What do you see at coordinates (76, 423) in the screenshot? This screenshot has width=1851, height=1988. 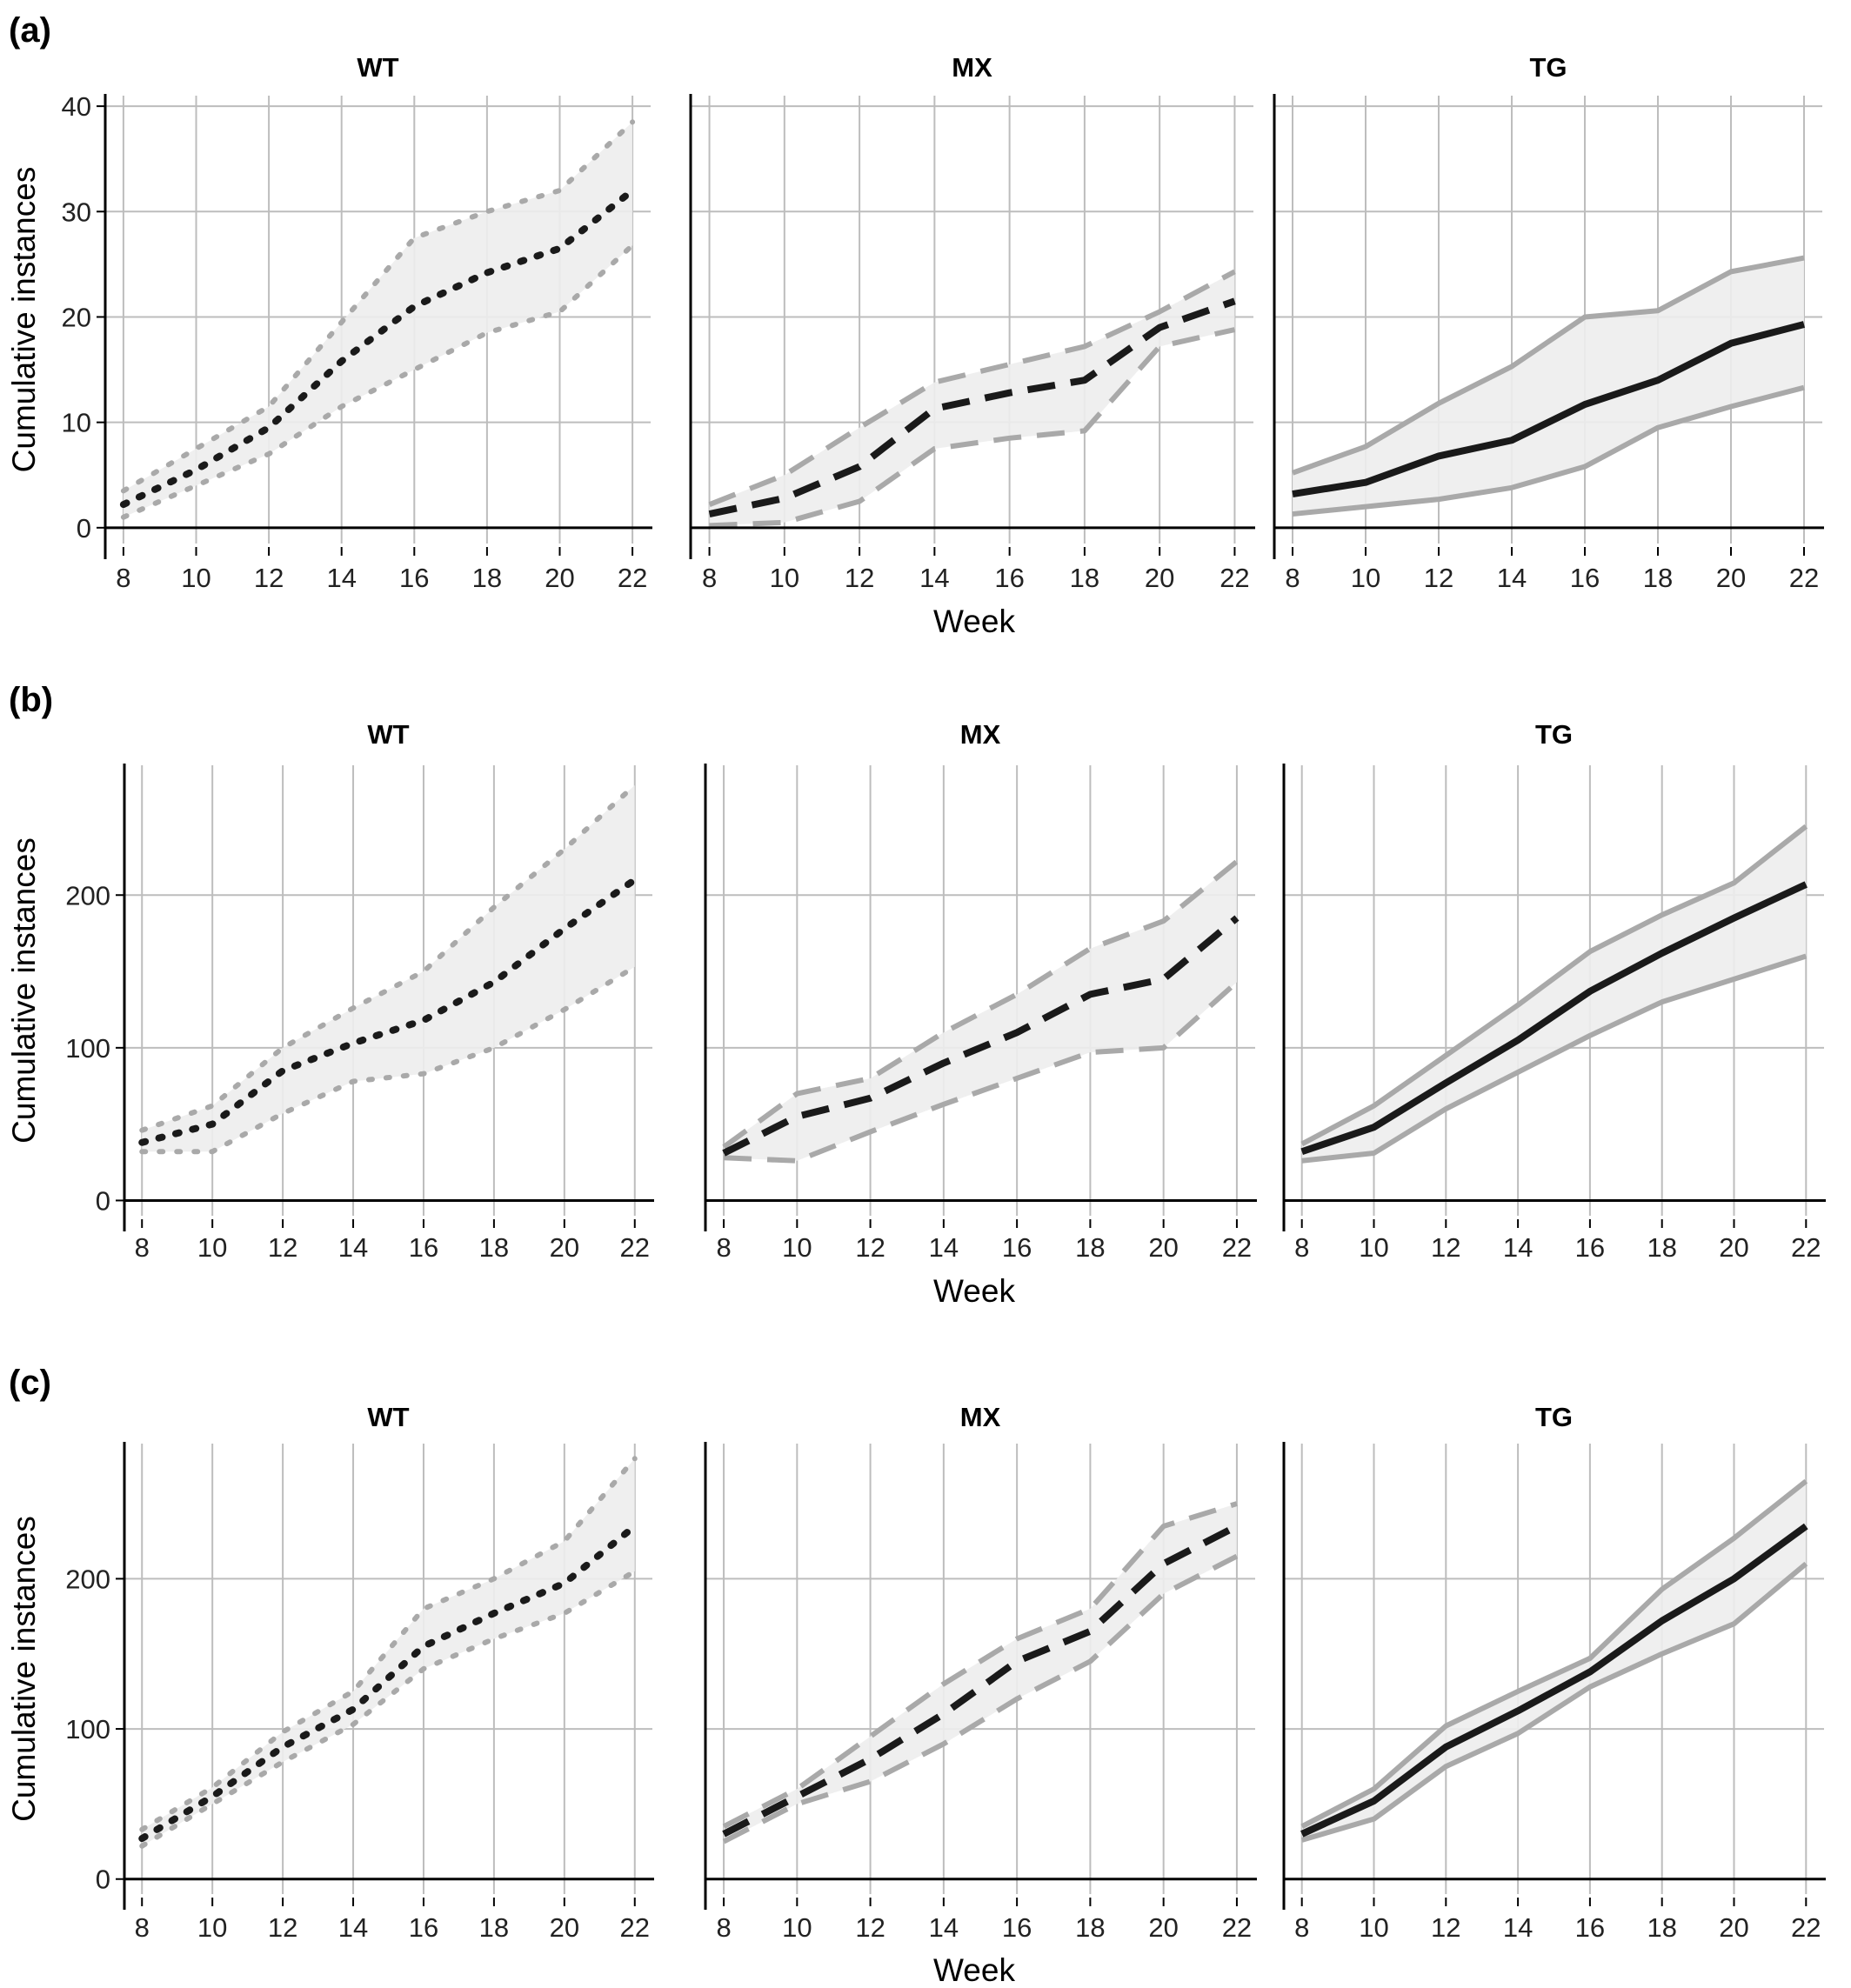 I see `y-tick-label: 10` at bounding box center [76, 423].